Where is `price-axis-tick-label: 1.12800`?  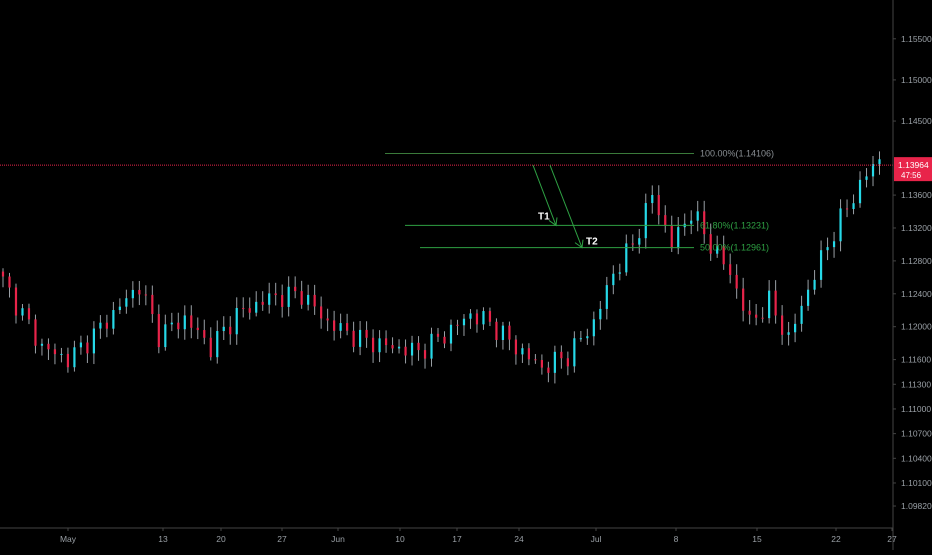
price-axis-tick-label: 1.12800 is located at coordinates (916, 261).